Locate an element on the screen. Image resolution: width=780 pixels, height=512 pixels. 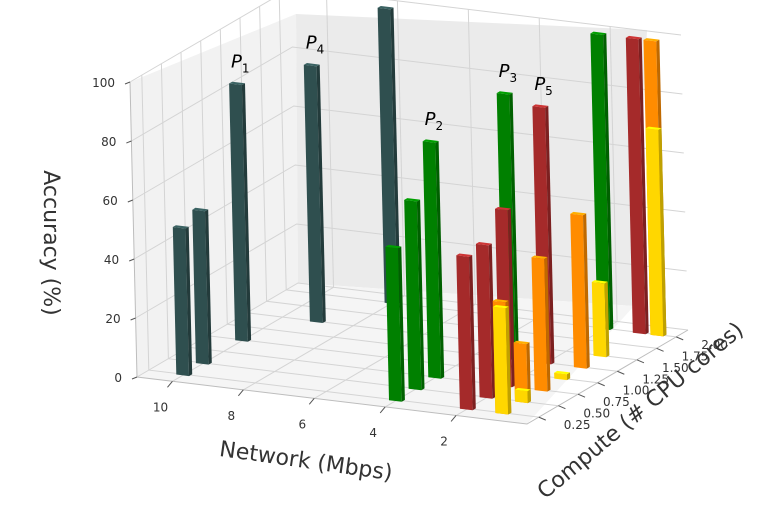
y-tick-label: 0.25 is located at coordinates (577, 425).